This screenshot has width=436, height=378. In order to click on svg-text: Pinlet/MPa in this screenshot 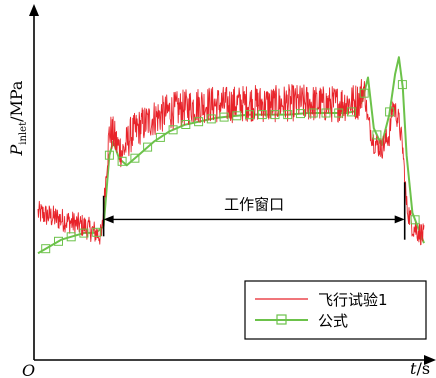, I will do `click(18, 118)`.